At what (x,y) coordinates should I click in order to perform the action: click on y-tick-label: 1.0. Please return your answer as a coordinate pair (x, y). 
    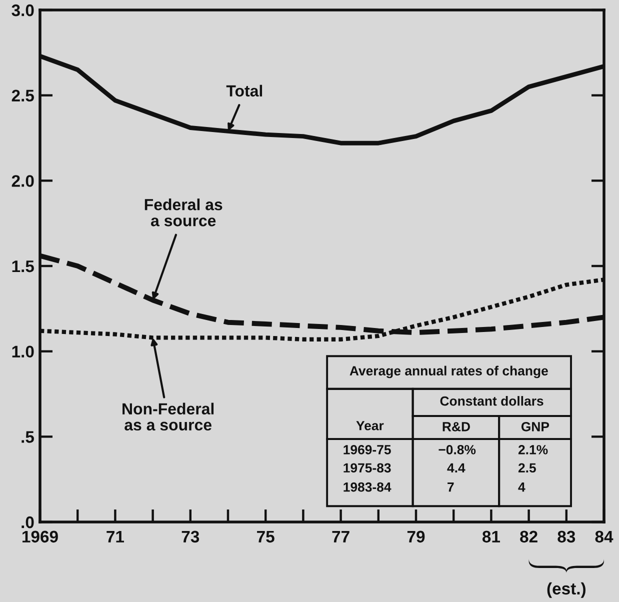
    Looking at the image, I should click on (23, 352).